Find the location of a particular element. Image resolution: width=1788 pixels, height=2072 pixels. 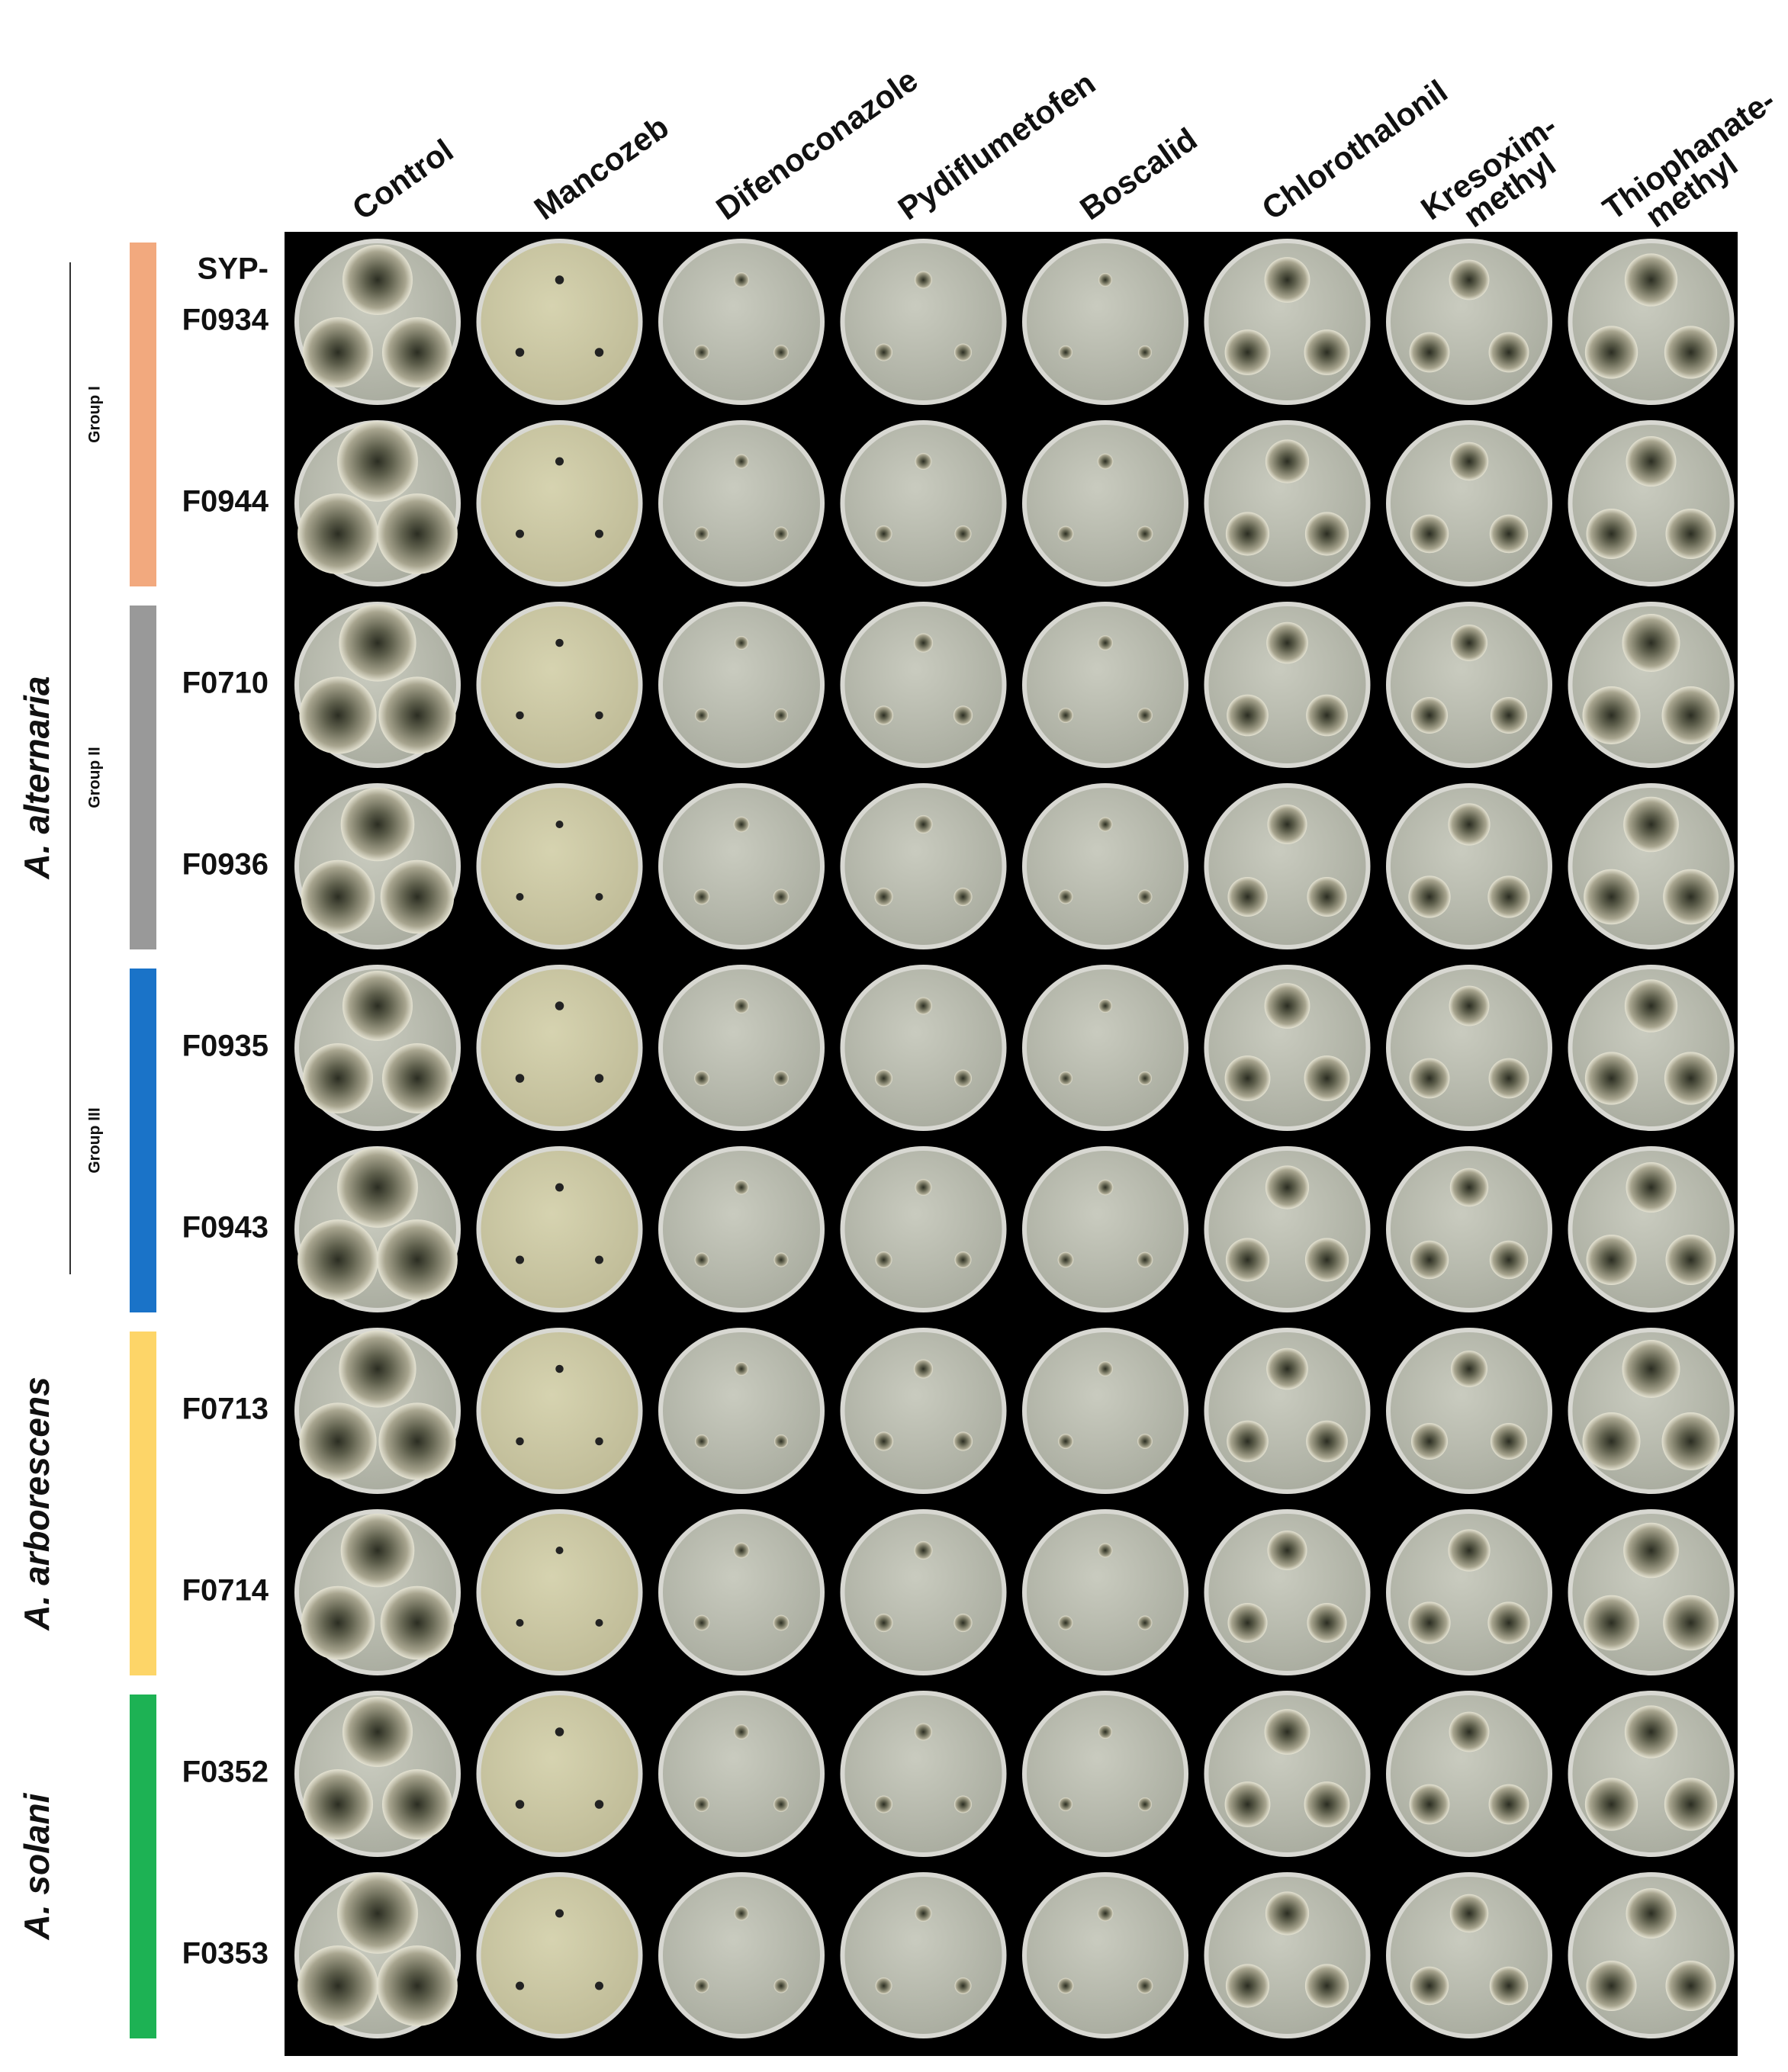

row-label: F0936 is located at coordinates (225, 865).